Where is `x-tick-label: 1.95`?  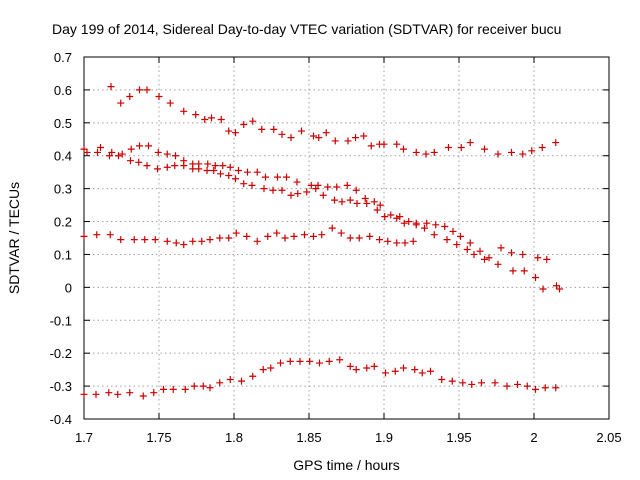 x-tick-label: 1.95 is located at coordinates (458, 437).